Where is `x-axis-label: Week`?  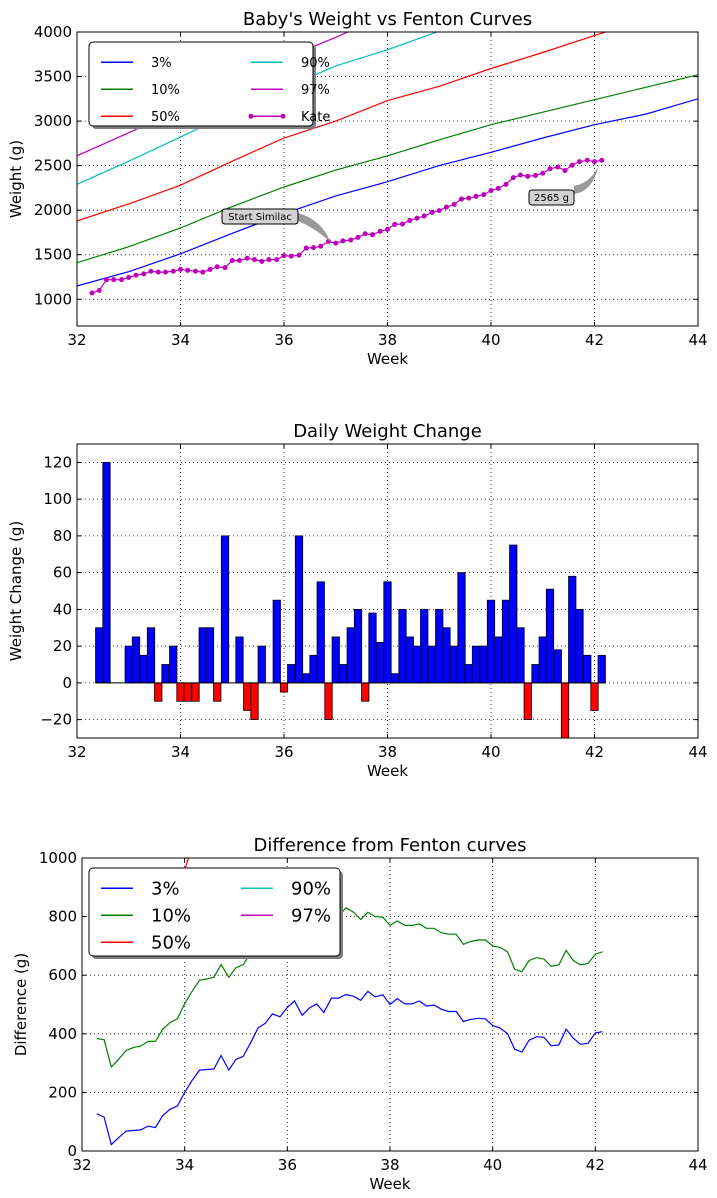
x-axis-label: Week is located at coordinates (387, 359).